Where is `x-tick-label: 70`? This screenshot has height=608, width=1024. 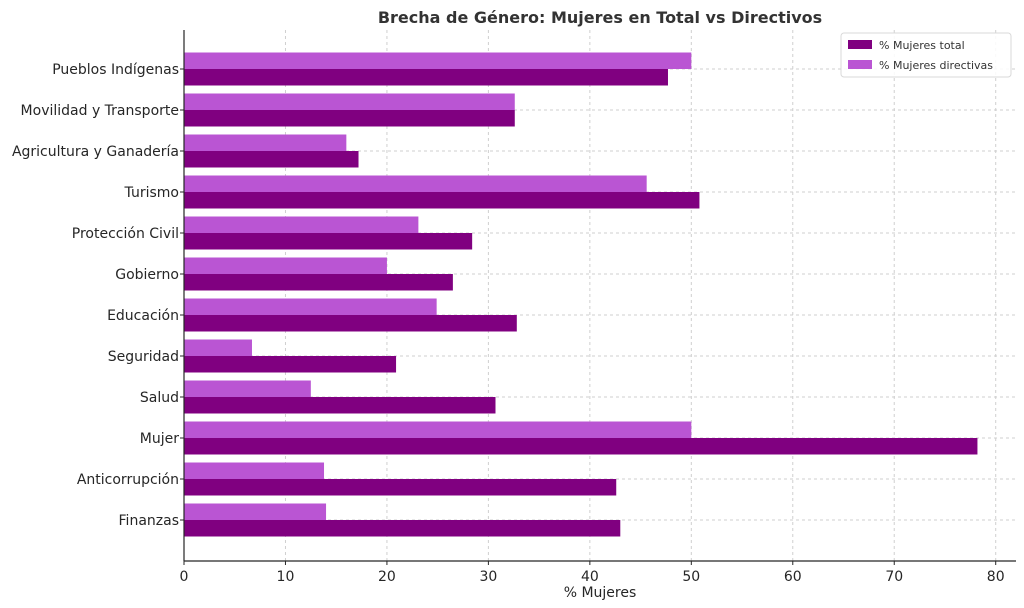
x-tick-label: 70 is located at coordinates (894, 577).